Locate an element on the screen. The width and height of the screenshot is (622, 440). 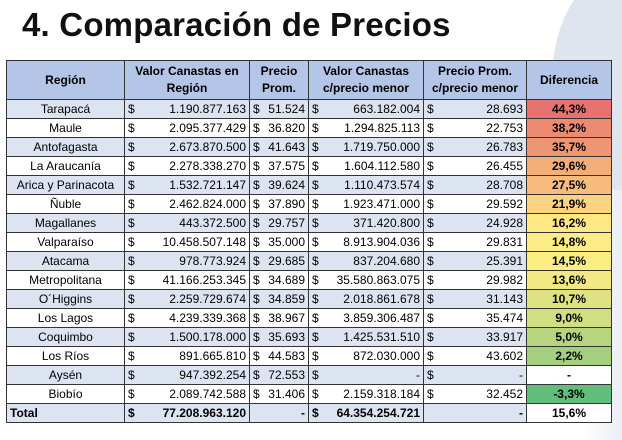
total-precio-prom-menor: - is located at coordinates (475, 413).